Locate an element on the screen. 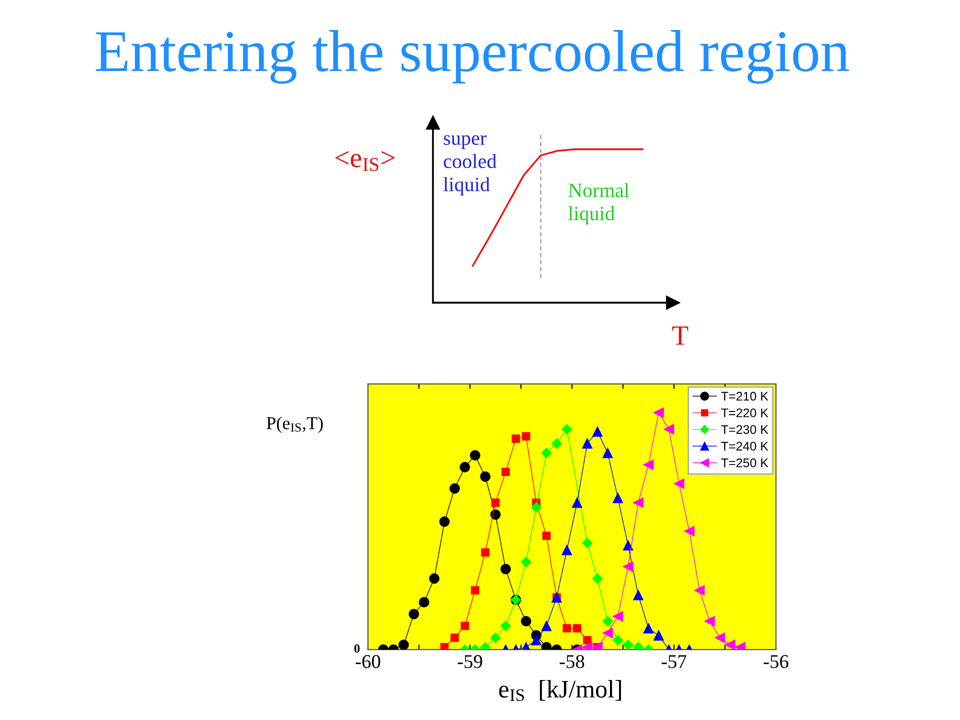 This screenshot has width=960, height=720. legend-label: T=220 K is located at coordinates (744, 413).